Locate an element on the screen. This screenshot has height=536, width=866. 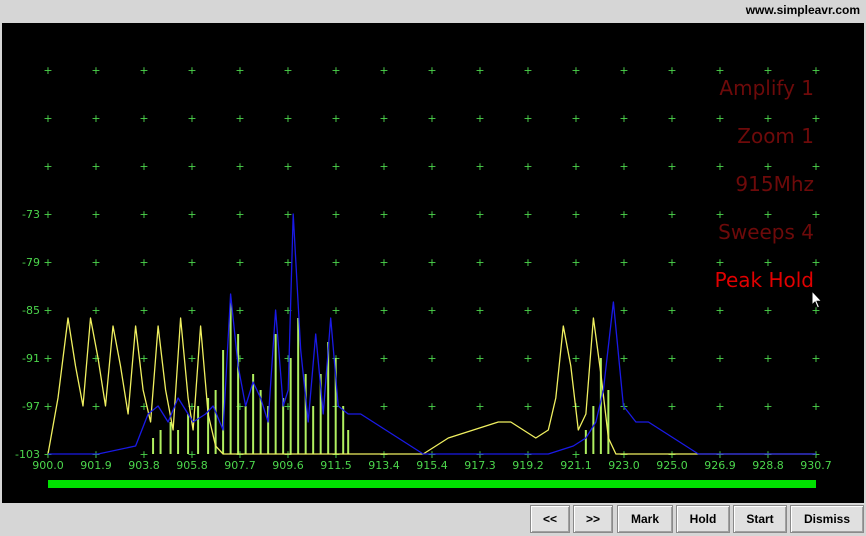
prev-button: << is located at coordinates (550, 519).